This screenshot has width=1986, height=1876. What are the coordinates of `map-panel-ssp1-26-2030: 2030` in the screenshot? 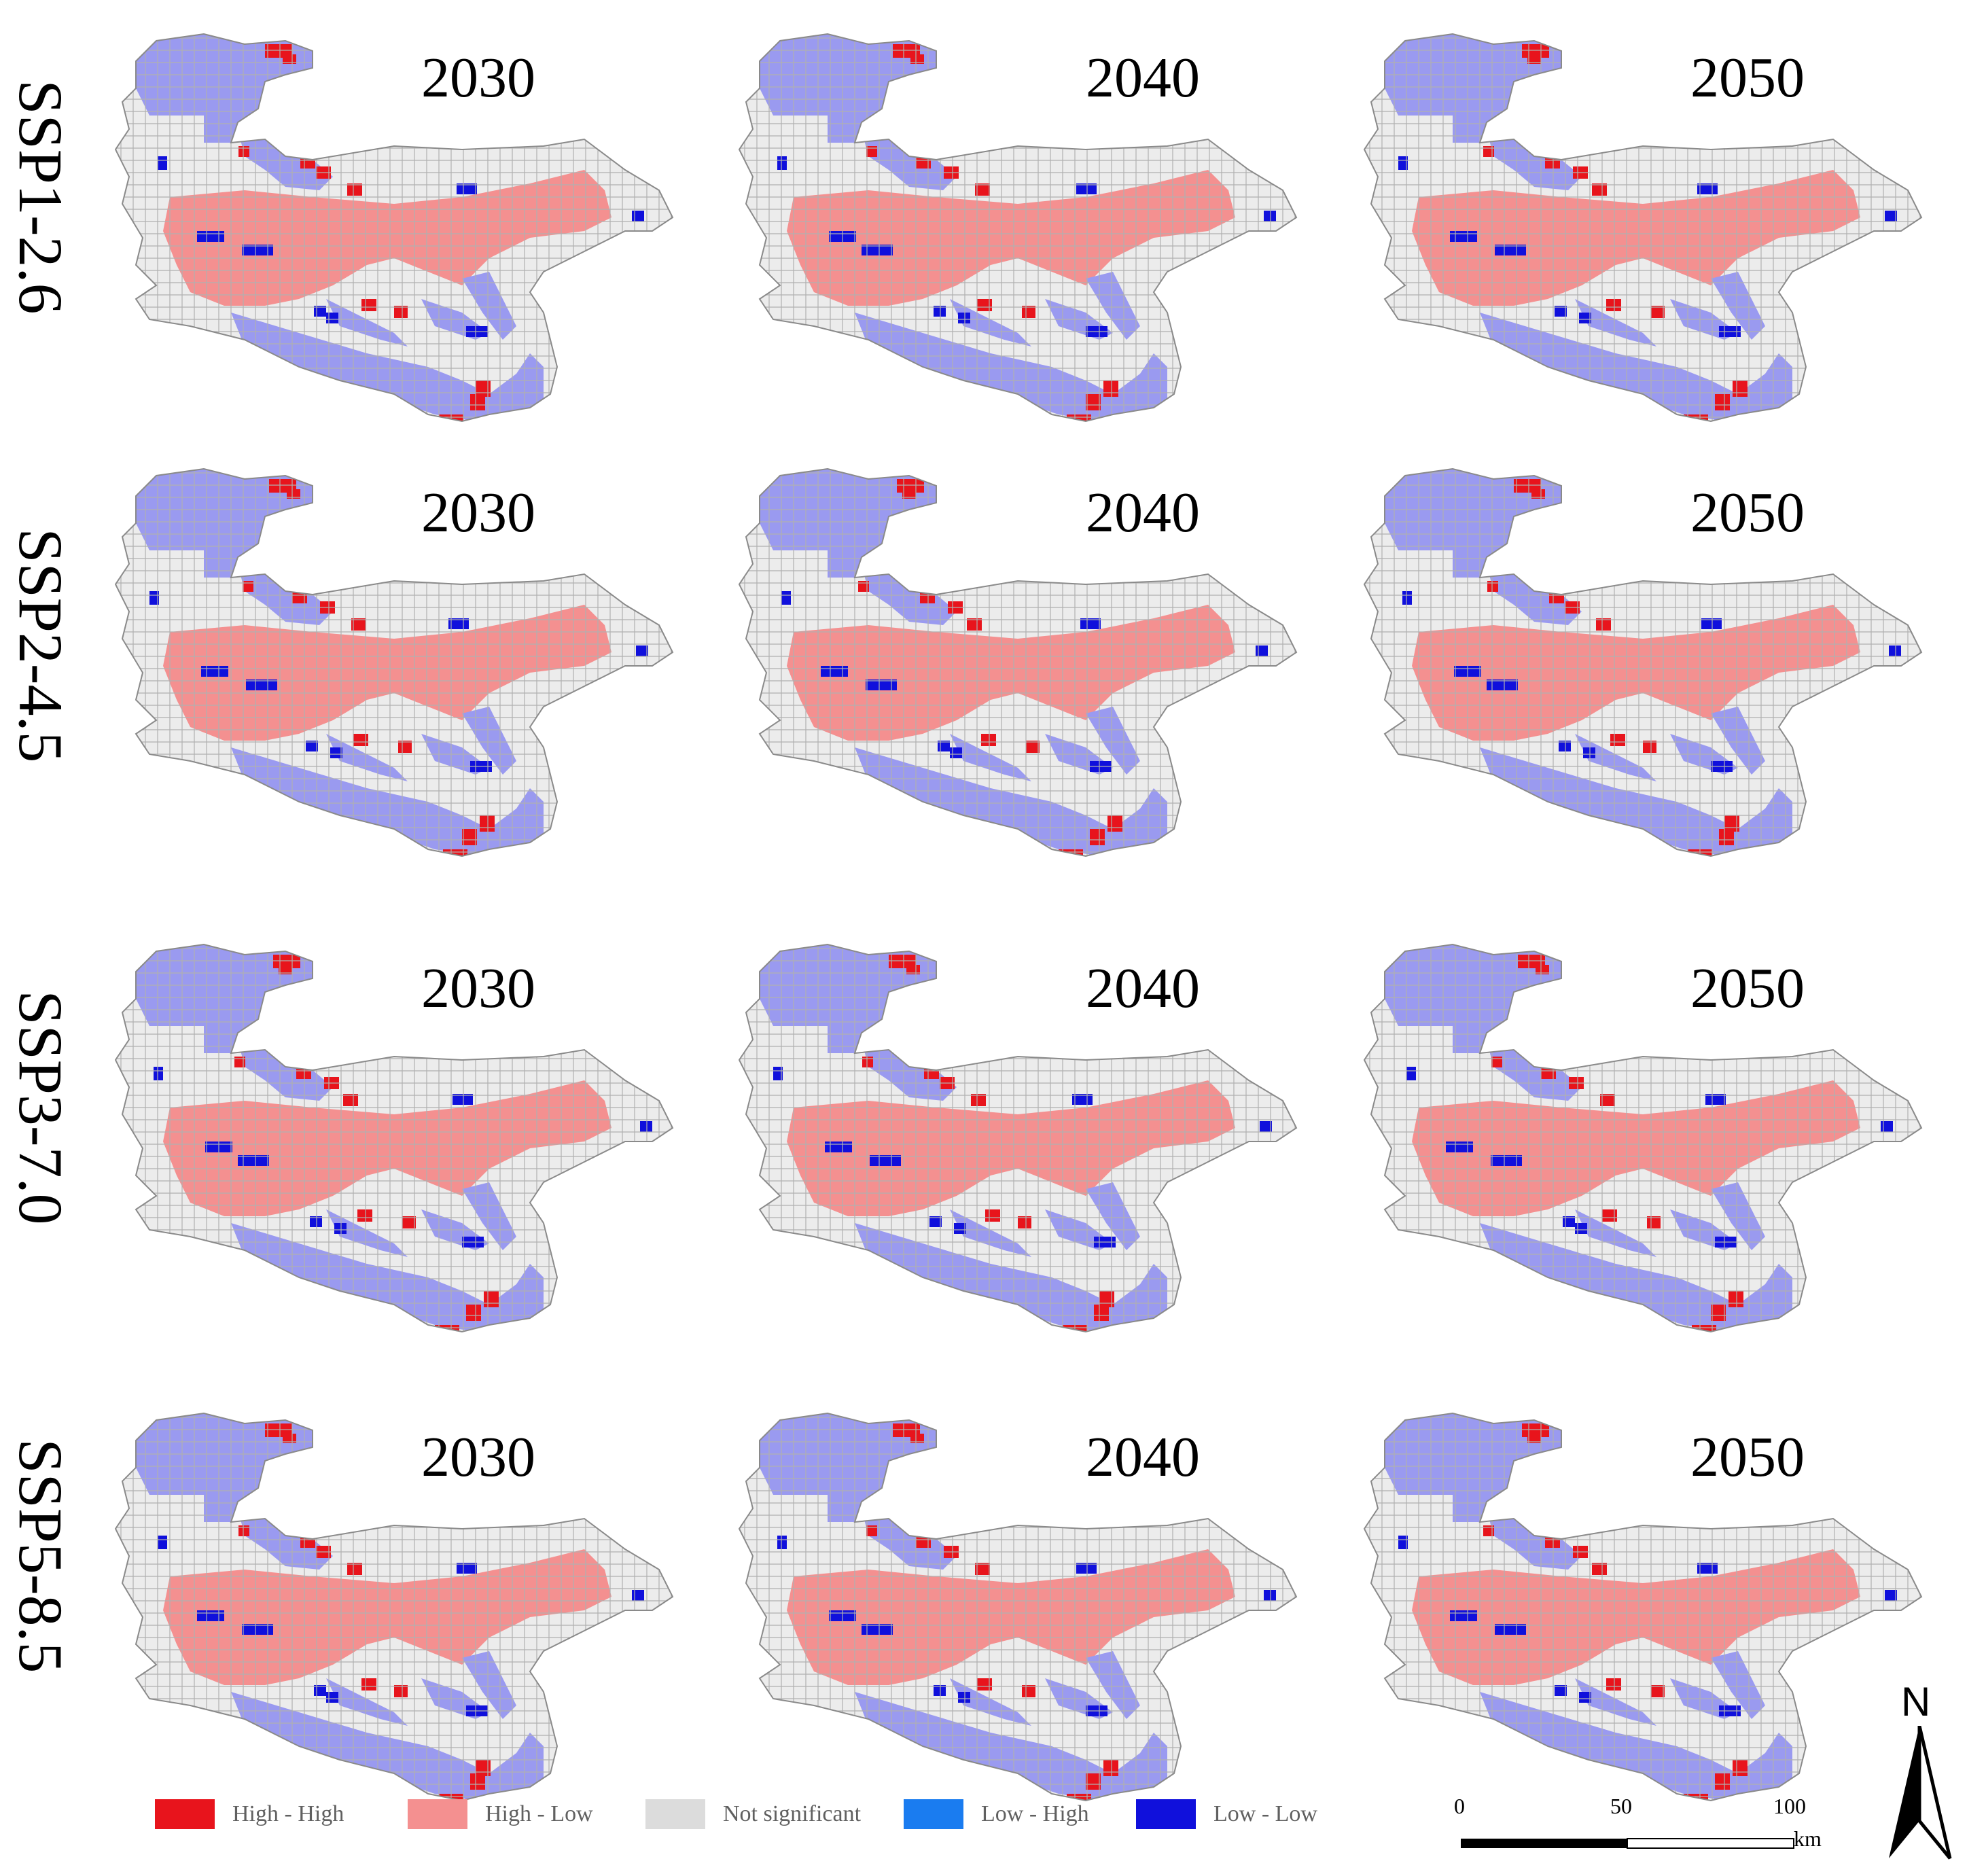 It's located at (401, 221).